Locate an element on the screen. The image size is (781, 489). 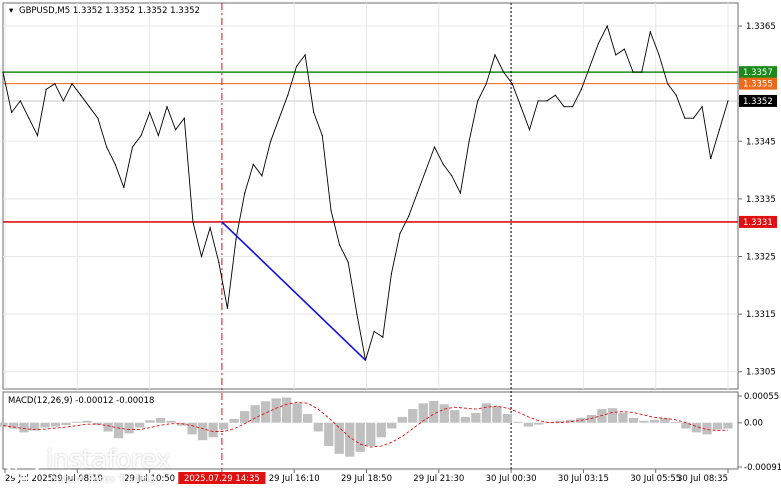
macd-signal-line is located at coordinates (365, 424).